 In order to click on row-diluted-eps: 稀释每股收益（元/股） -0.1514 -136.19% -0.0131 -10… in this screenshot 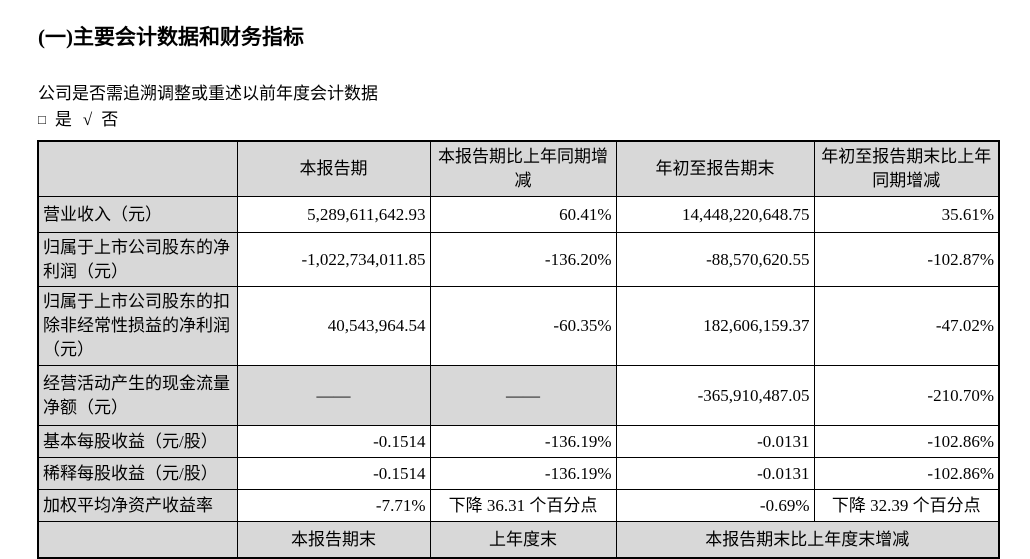, I will do `click(518, 473)`.